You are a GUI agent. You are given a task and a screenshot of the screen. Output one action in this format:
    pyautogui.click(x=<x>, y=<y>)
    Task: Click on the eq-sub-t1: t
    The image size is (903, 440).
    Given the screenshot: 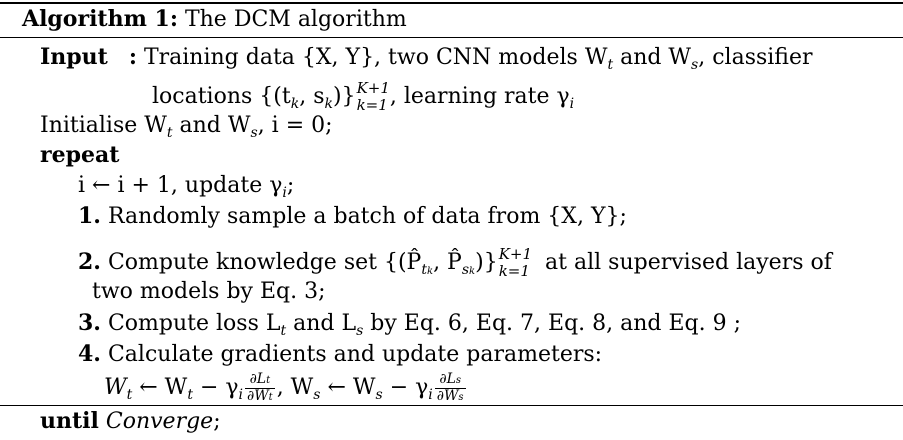 What is the action you would take?
    pyautogui.click(x=129, y=395)
    